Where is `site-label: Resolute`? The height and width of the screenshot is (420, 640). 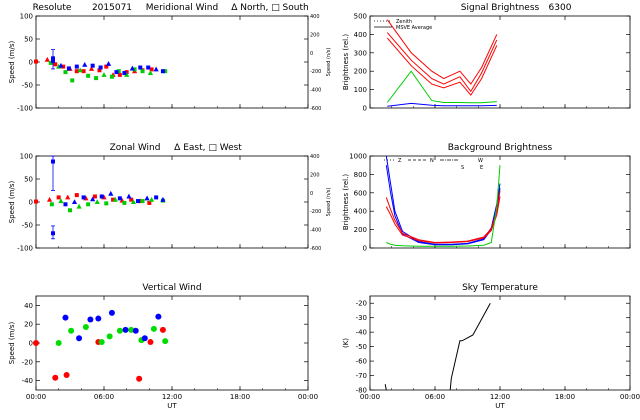
site-label: Resolute is located at coordinates (52, 8).